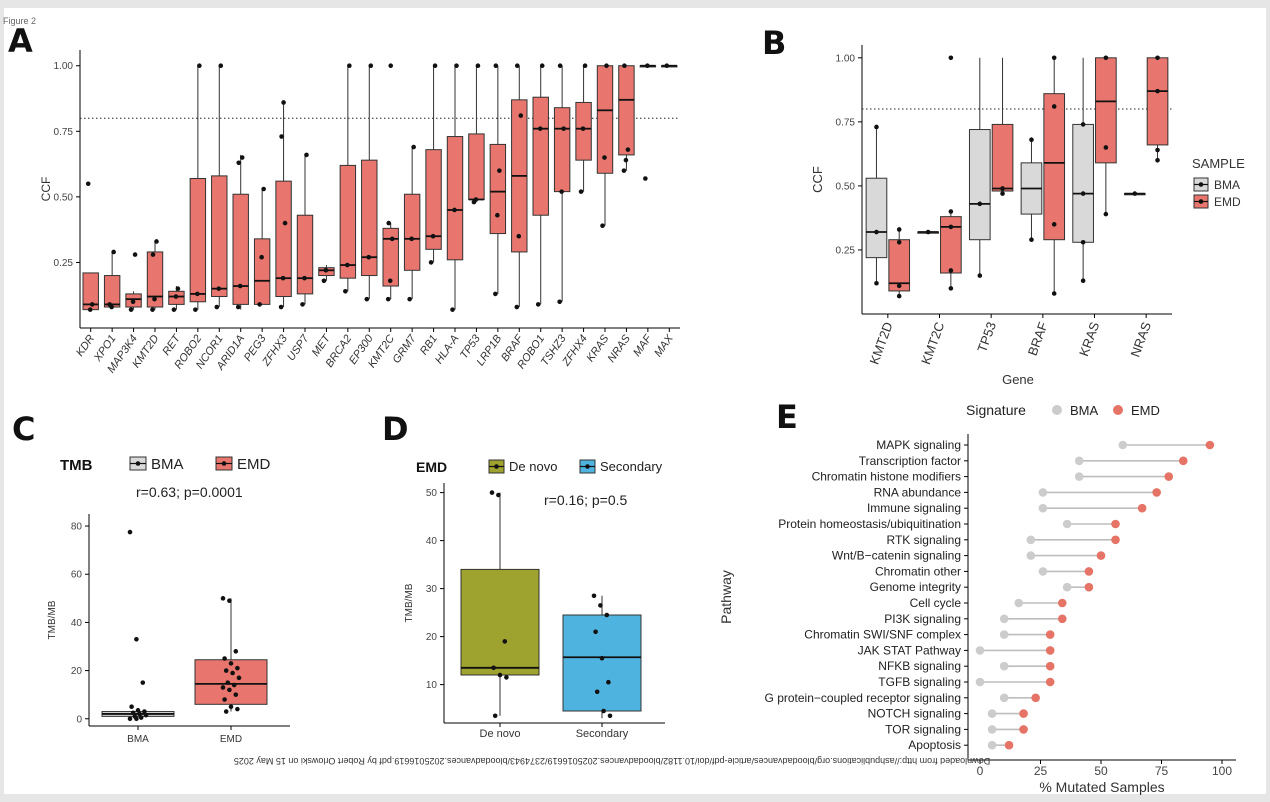  Describe the element at coordinates (1101, 771) in the screenshot. I see `panel-e-x-tick-label: 50` at that location.